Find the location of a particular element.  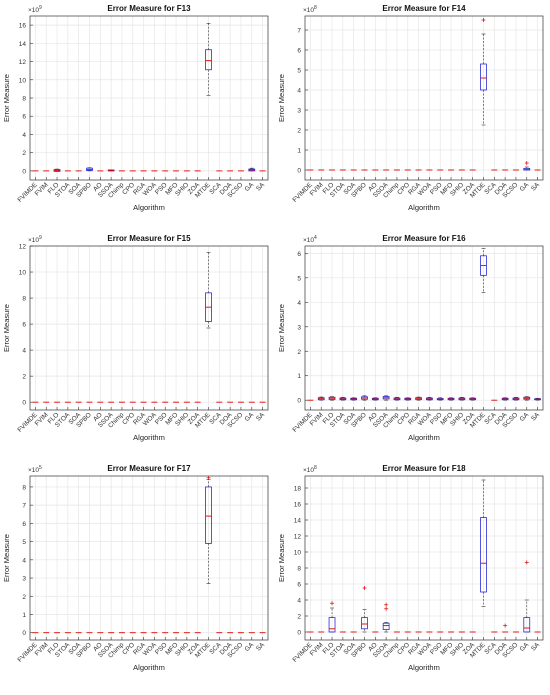

y-tick-label: 18 is located at coordinates (298, 489).